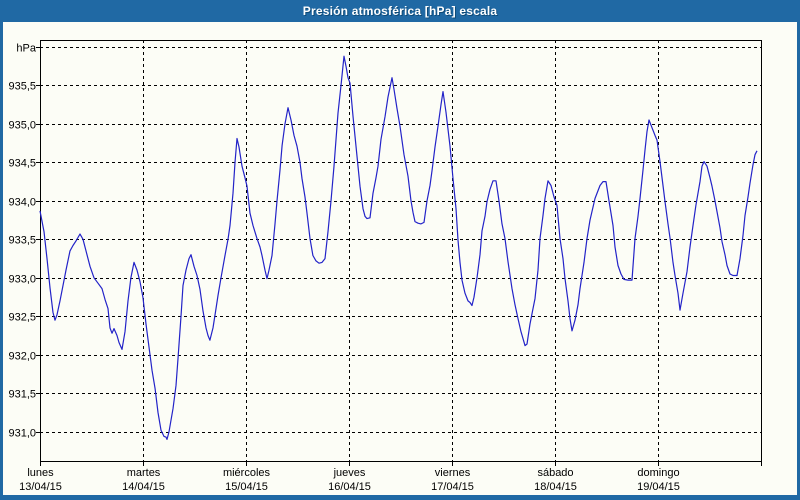 This screenshot has height=500, width=800. I want to click on y-tick-label: 933,0, so click(22, 280).